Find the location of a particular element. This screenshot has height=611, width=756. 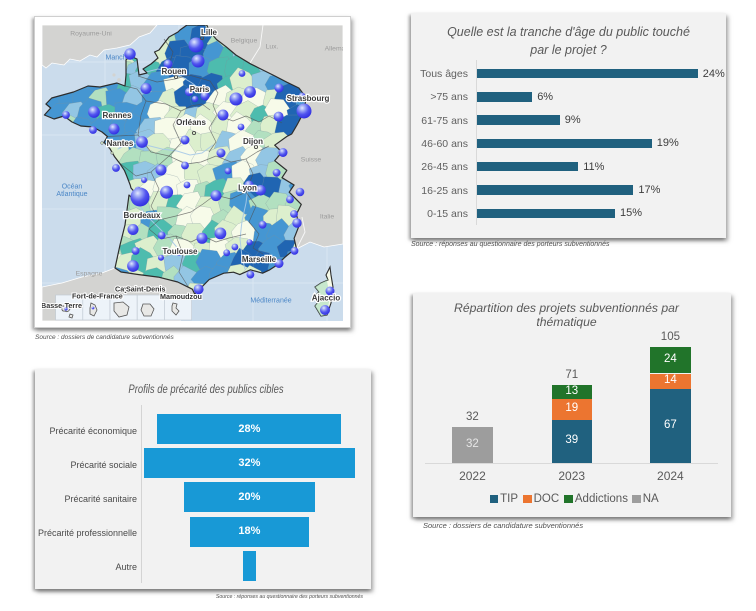

svg-text: Belgique is located at coordinates (244, 41).